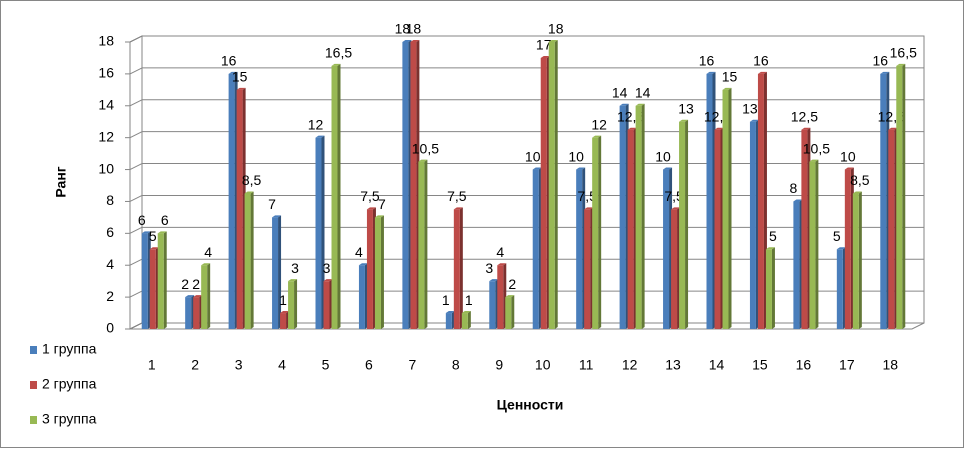 The width and height of the screenshot is (964, 453). What do you see at coordinates (239, 365) in the screenshot?
I see `x-tick-label: 3` at bounding box center [239, 365].